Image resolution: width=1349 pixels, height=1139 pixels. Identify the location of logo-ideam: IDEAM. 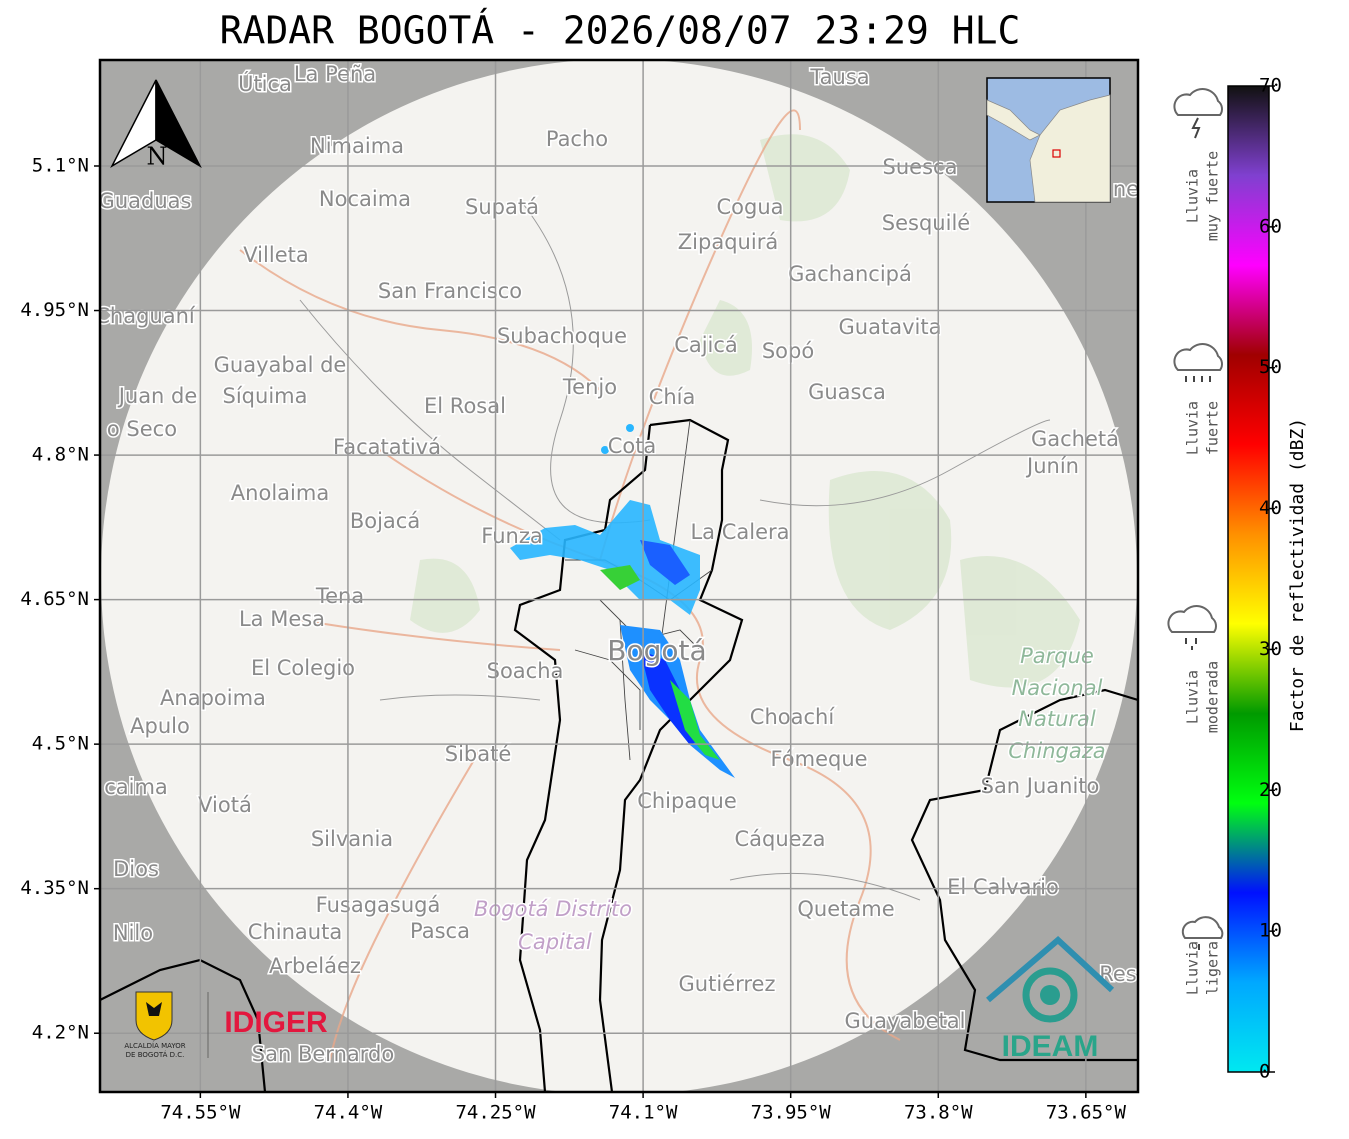
(1050, 999).